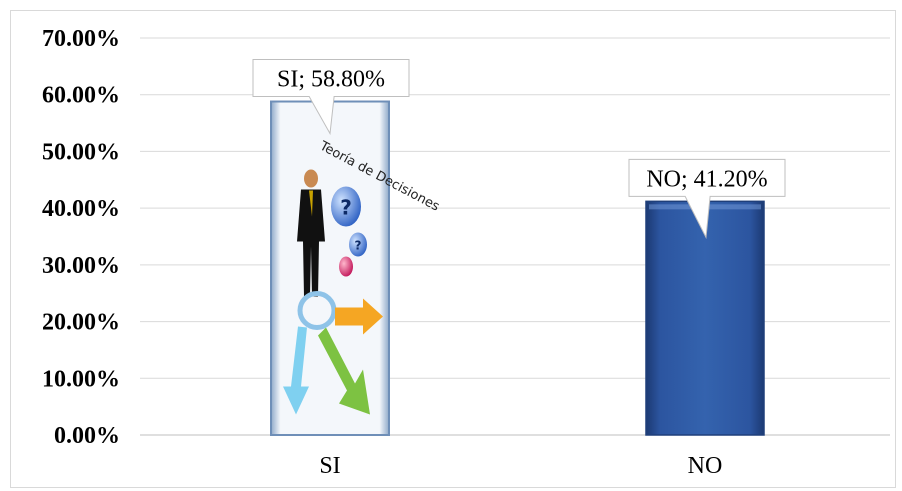 This screenshot has height=491, width=902. Describe the element at coordinates (81, 266) in the screenshot. I see `y-tick-label: 30.00%` at that location.